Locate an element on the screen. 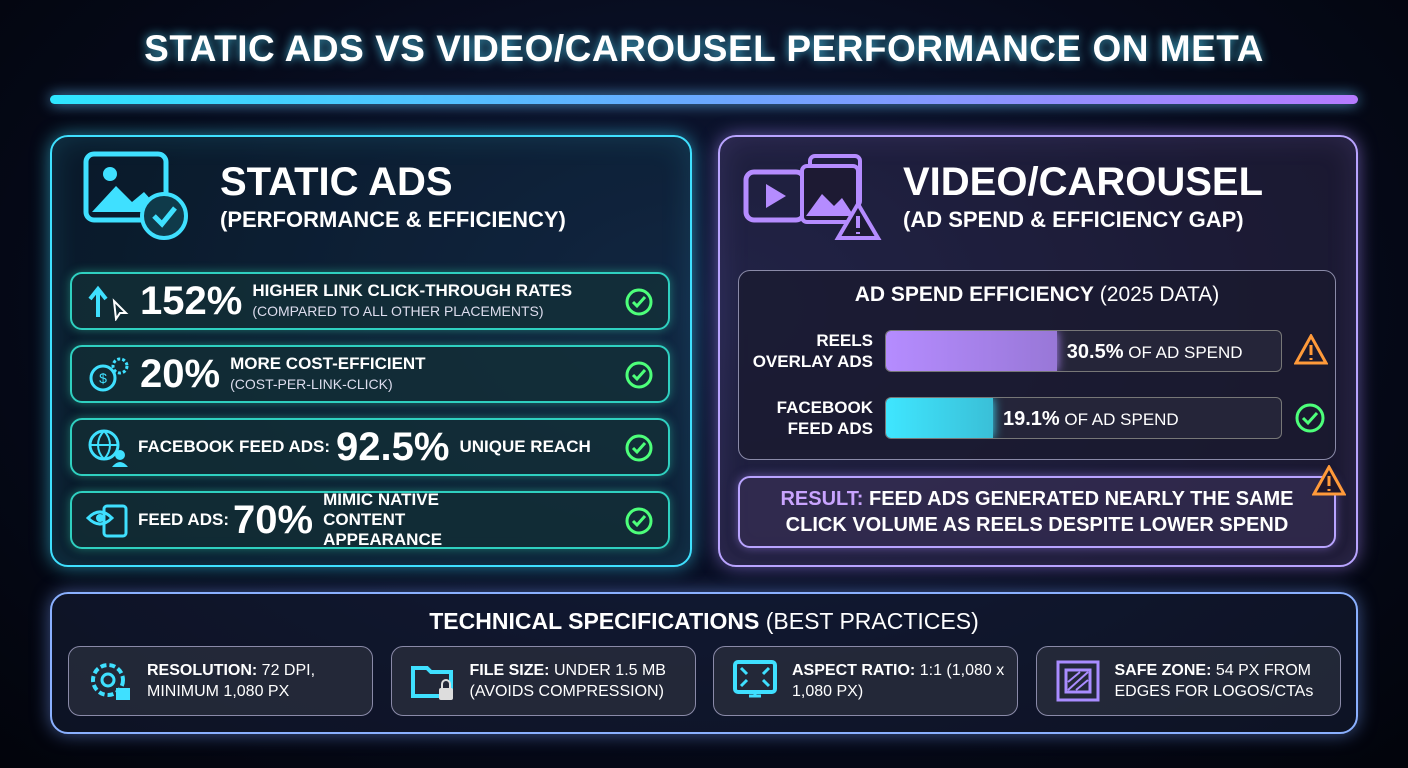  video-subheading: (AD SPEND & EFFICIENCY GAP) is located at coordinates (1073, 219).